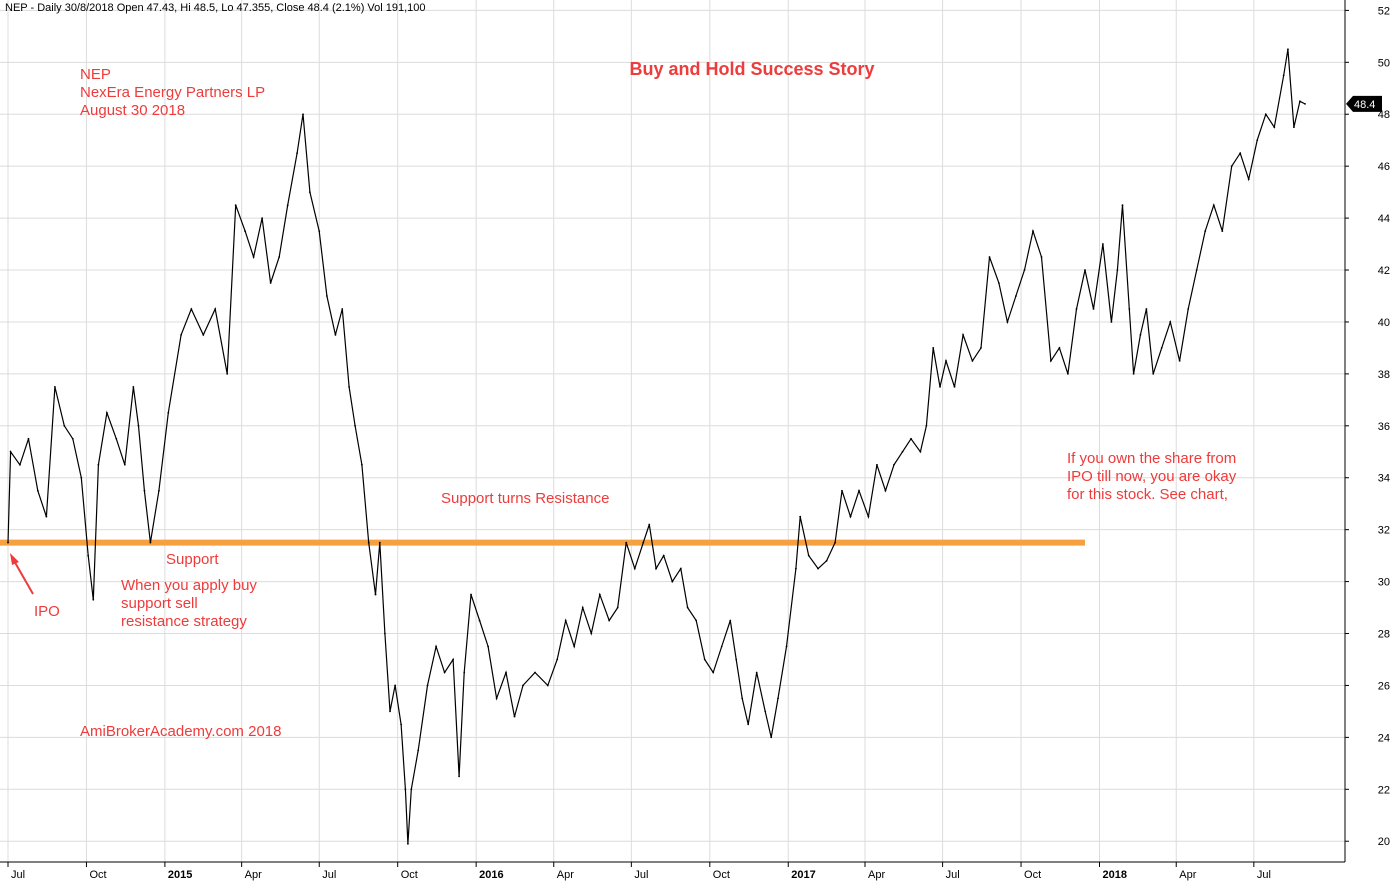  Describe the element at coordinates (1384, 167) in the screenshot. I see `y-tick-label: 46` at that location.